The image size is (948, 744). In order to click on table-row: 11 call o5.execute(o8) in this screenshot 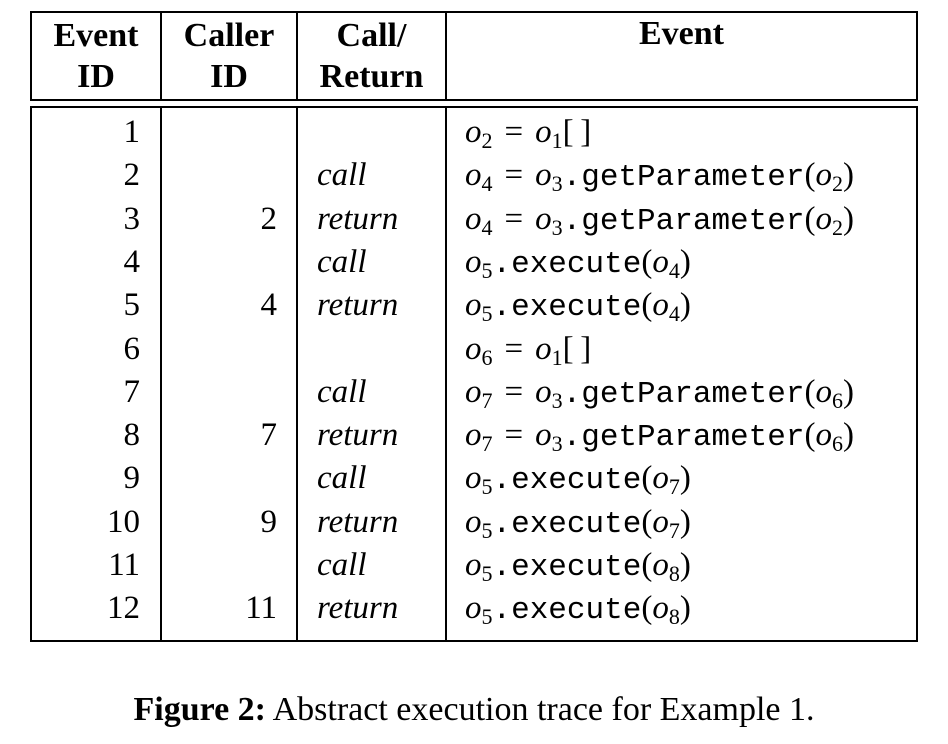, I will do `click(474, 565)`.